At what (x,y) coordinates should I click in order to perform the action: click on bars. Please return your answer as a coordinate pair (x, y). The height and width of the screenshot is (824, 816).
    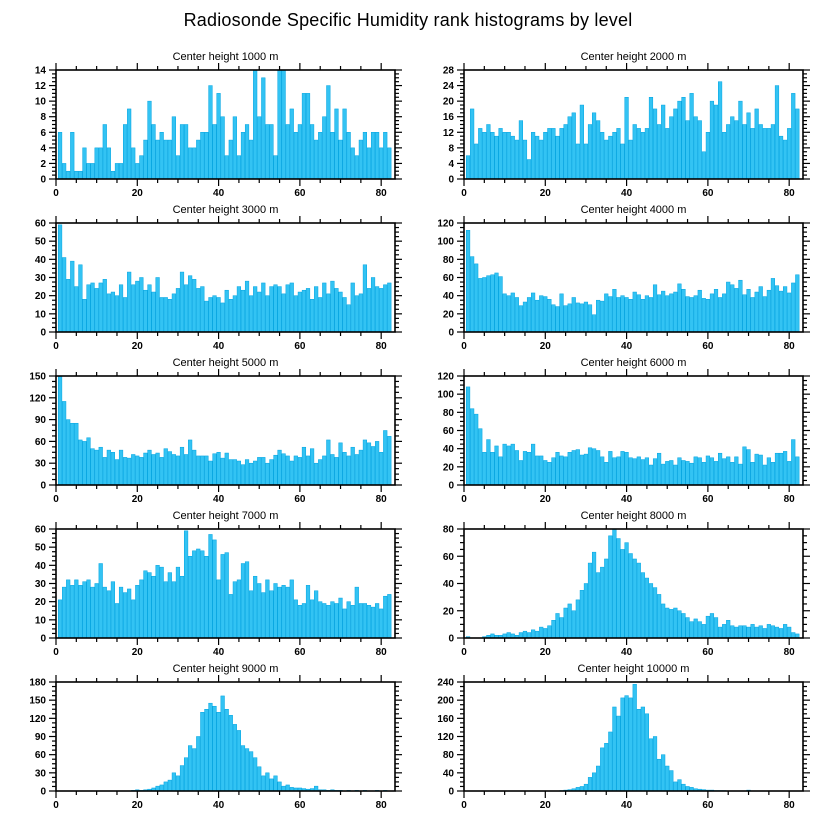
    Looking at the image, I should click on (632, 436).